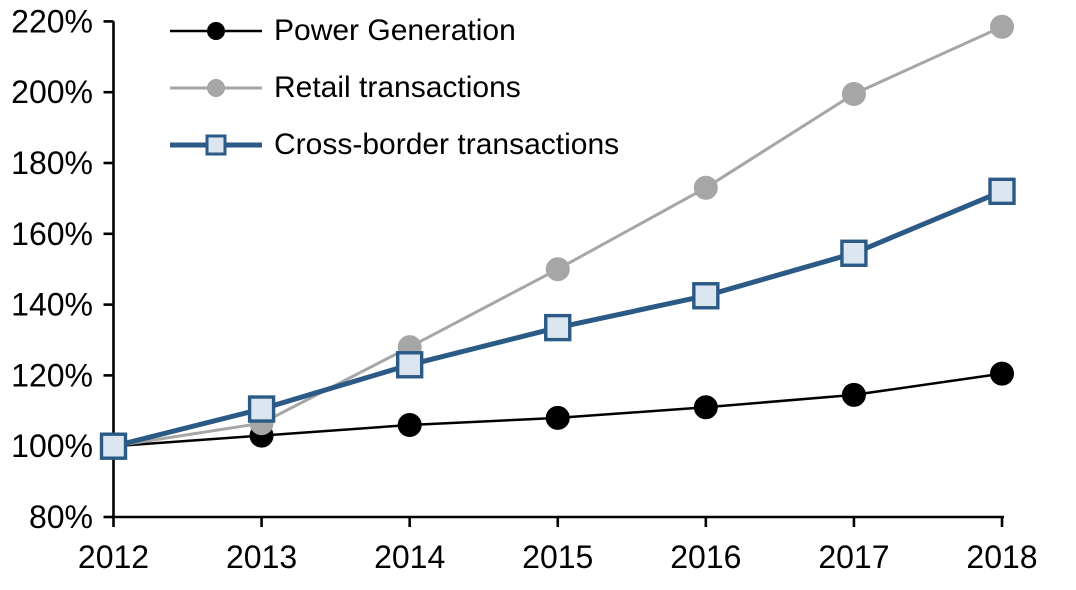 This screenshot has width=1076, height=590. I want to click on x-tick-label: 2018, so click(1001, 557).